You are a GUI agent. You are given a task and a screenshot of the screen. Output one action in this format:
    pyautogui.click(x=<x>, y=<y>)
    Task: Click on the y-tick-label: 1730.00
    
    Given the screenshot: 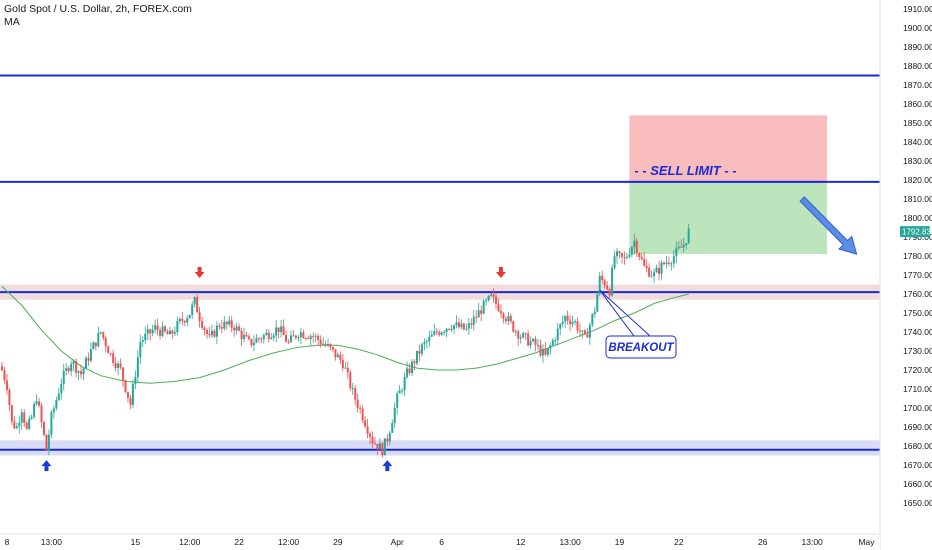 What is the action you would take?
    pyautogui.click(x=917, y=351)
    